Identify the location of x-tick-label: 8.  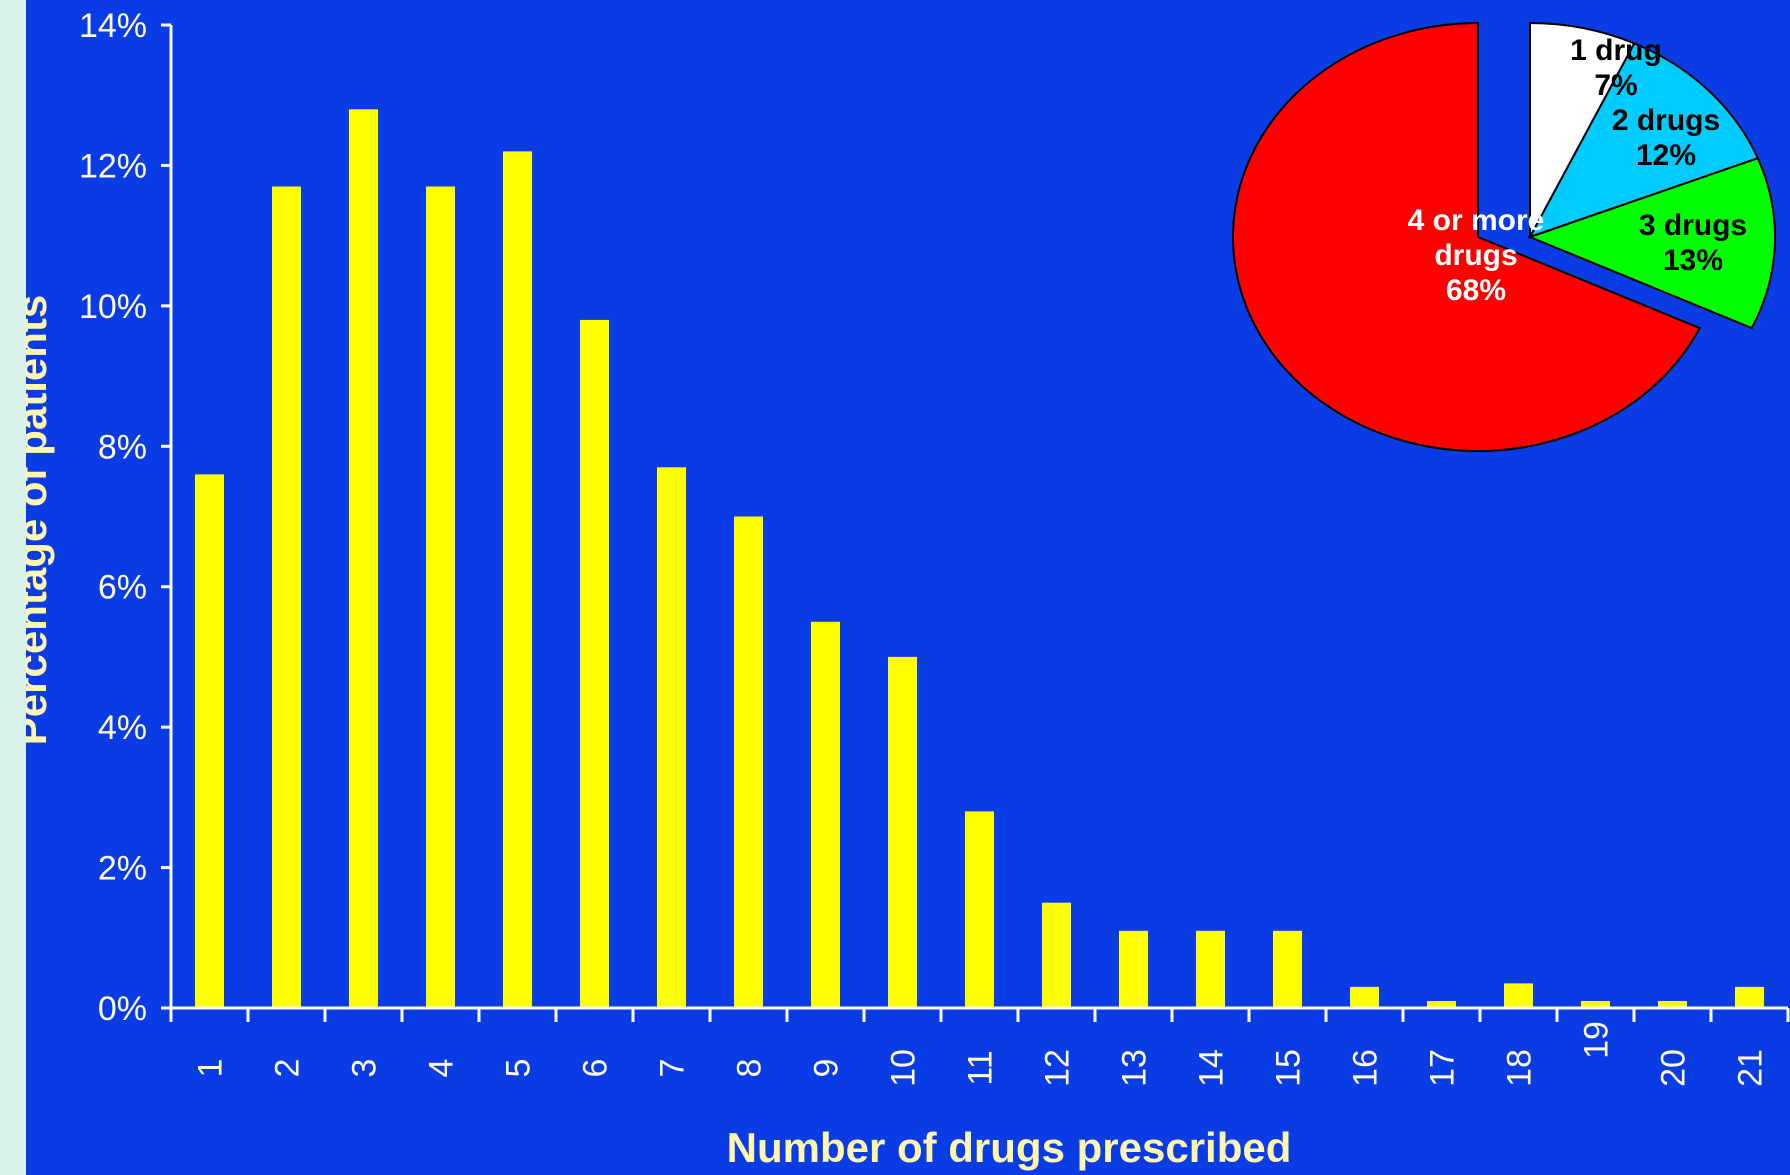
(750, 1068).